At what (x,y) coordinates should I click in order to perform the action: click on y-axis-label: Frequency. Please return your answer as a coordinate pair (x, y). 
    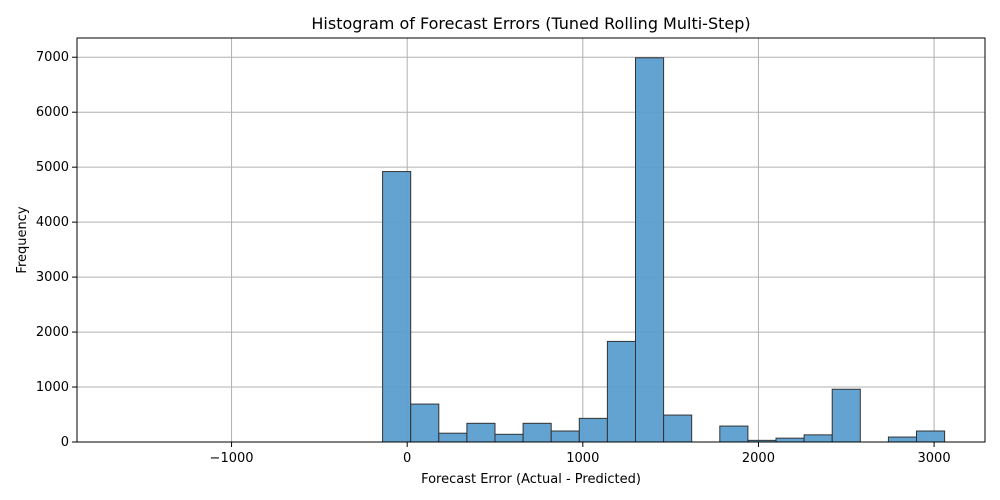
    Looking at the image, I should click on (22, 239).